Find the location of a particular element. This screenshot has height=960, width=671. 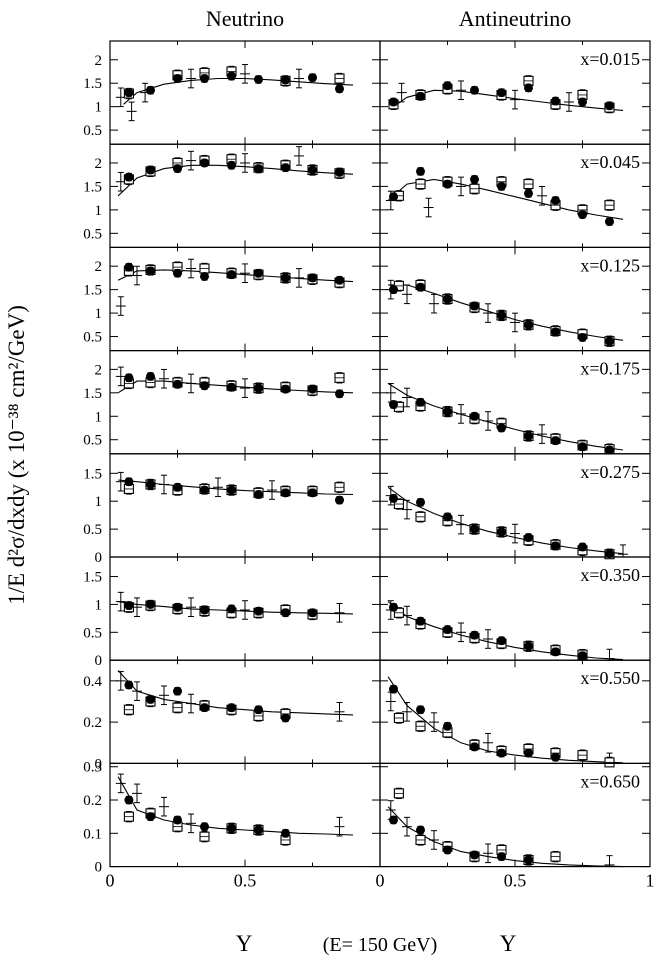

antineutrino-panel-frame is located at coordinates (515, 815).